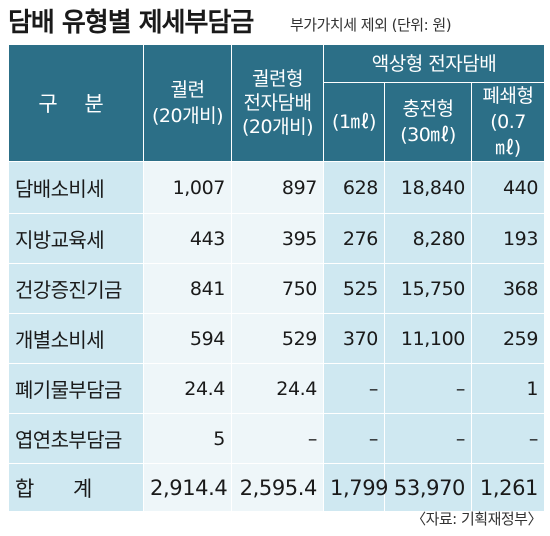  I want to click on unit-note: 부가가치세 제외 (단위: 원), so click(371, 25).